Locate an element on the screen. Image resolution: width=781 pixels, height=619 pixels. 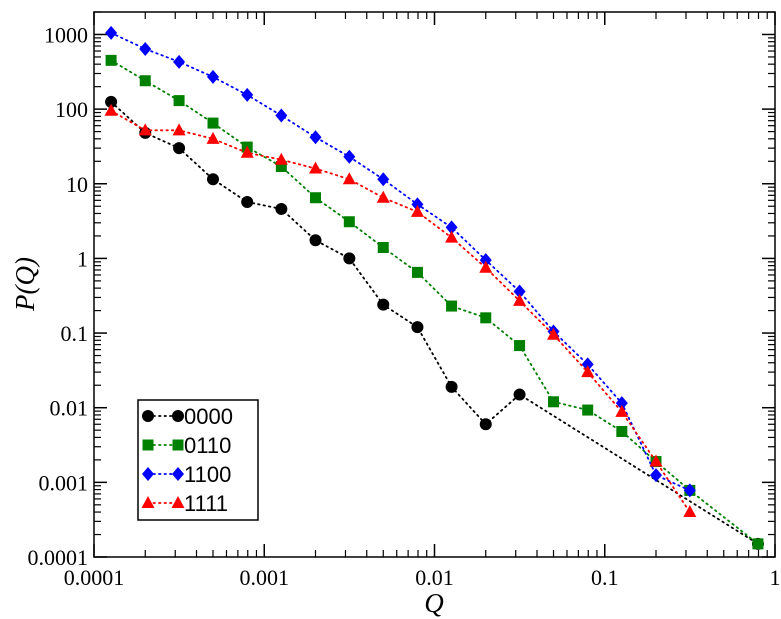
y-tick-label: 1000 is located at coordinates (66, 34).